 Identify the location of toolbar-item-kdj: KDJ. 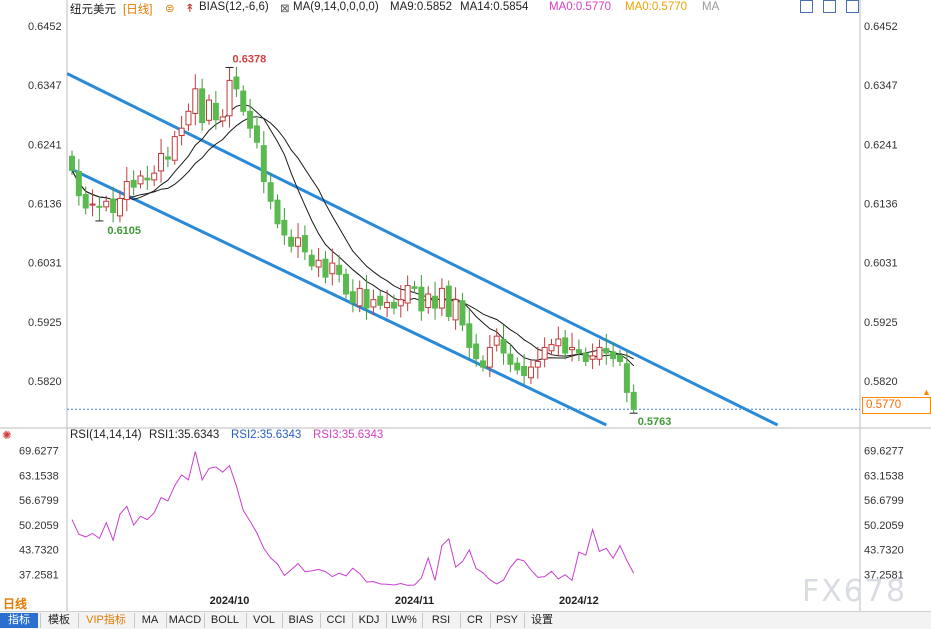
(368, 620).